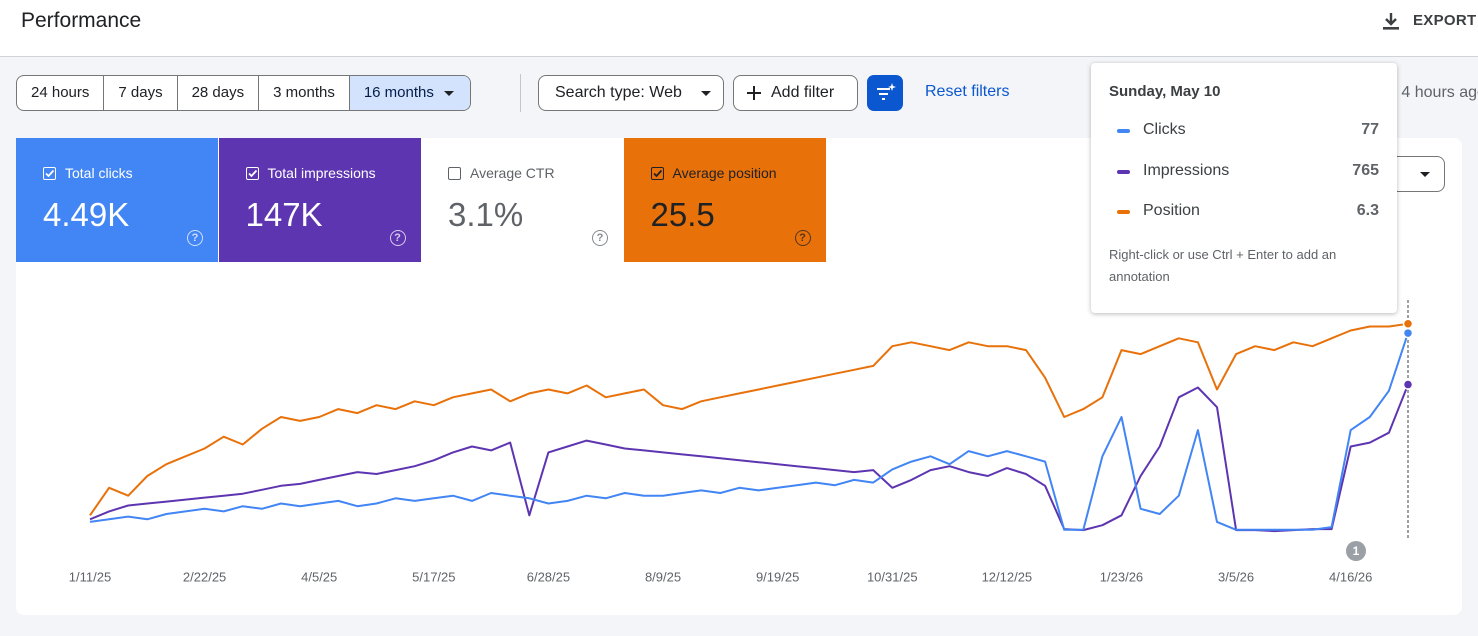 The image size is (1478, 636). Describe the element at coordinates (1171, 210) in the screenshot. I see `series-name: Position` at that location.